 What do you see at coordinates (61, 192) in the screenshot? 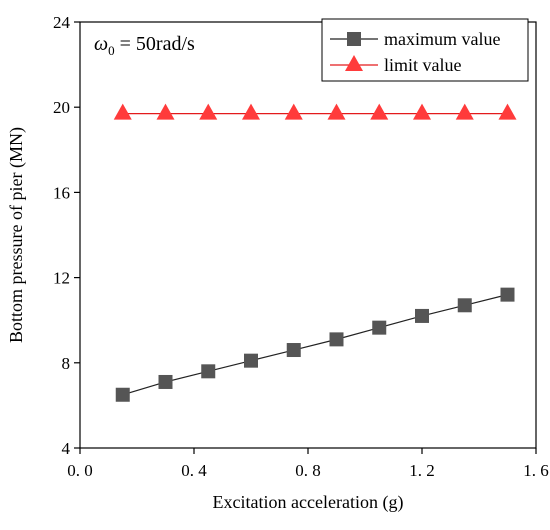
I see `y-tick-label: 16` at bounding box center [61, 192].